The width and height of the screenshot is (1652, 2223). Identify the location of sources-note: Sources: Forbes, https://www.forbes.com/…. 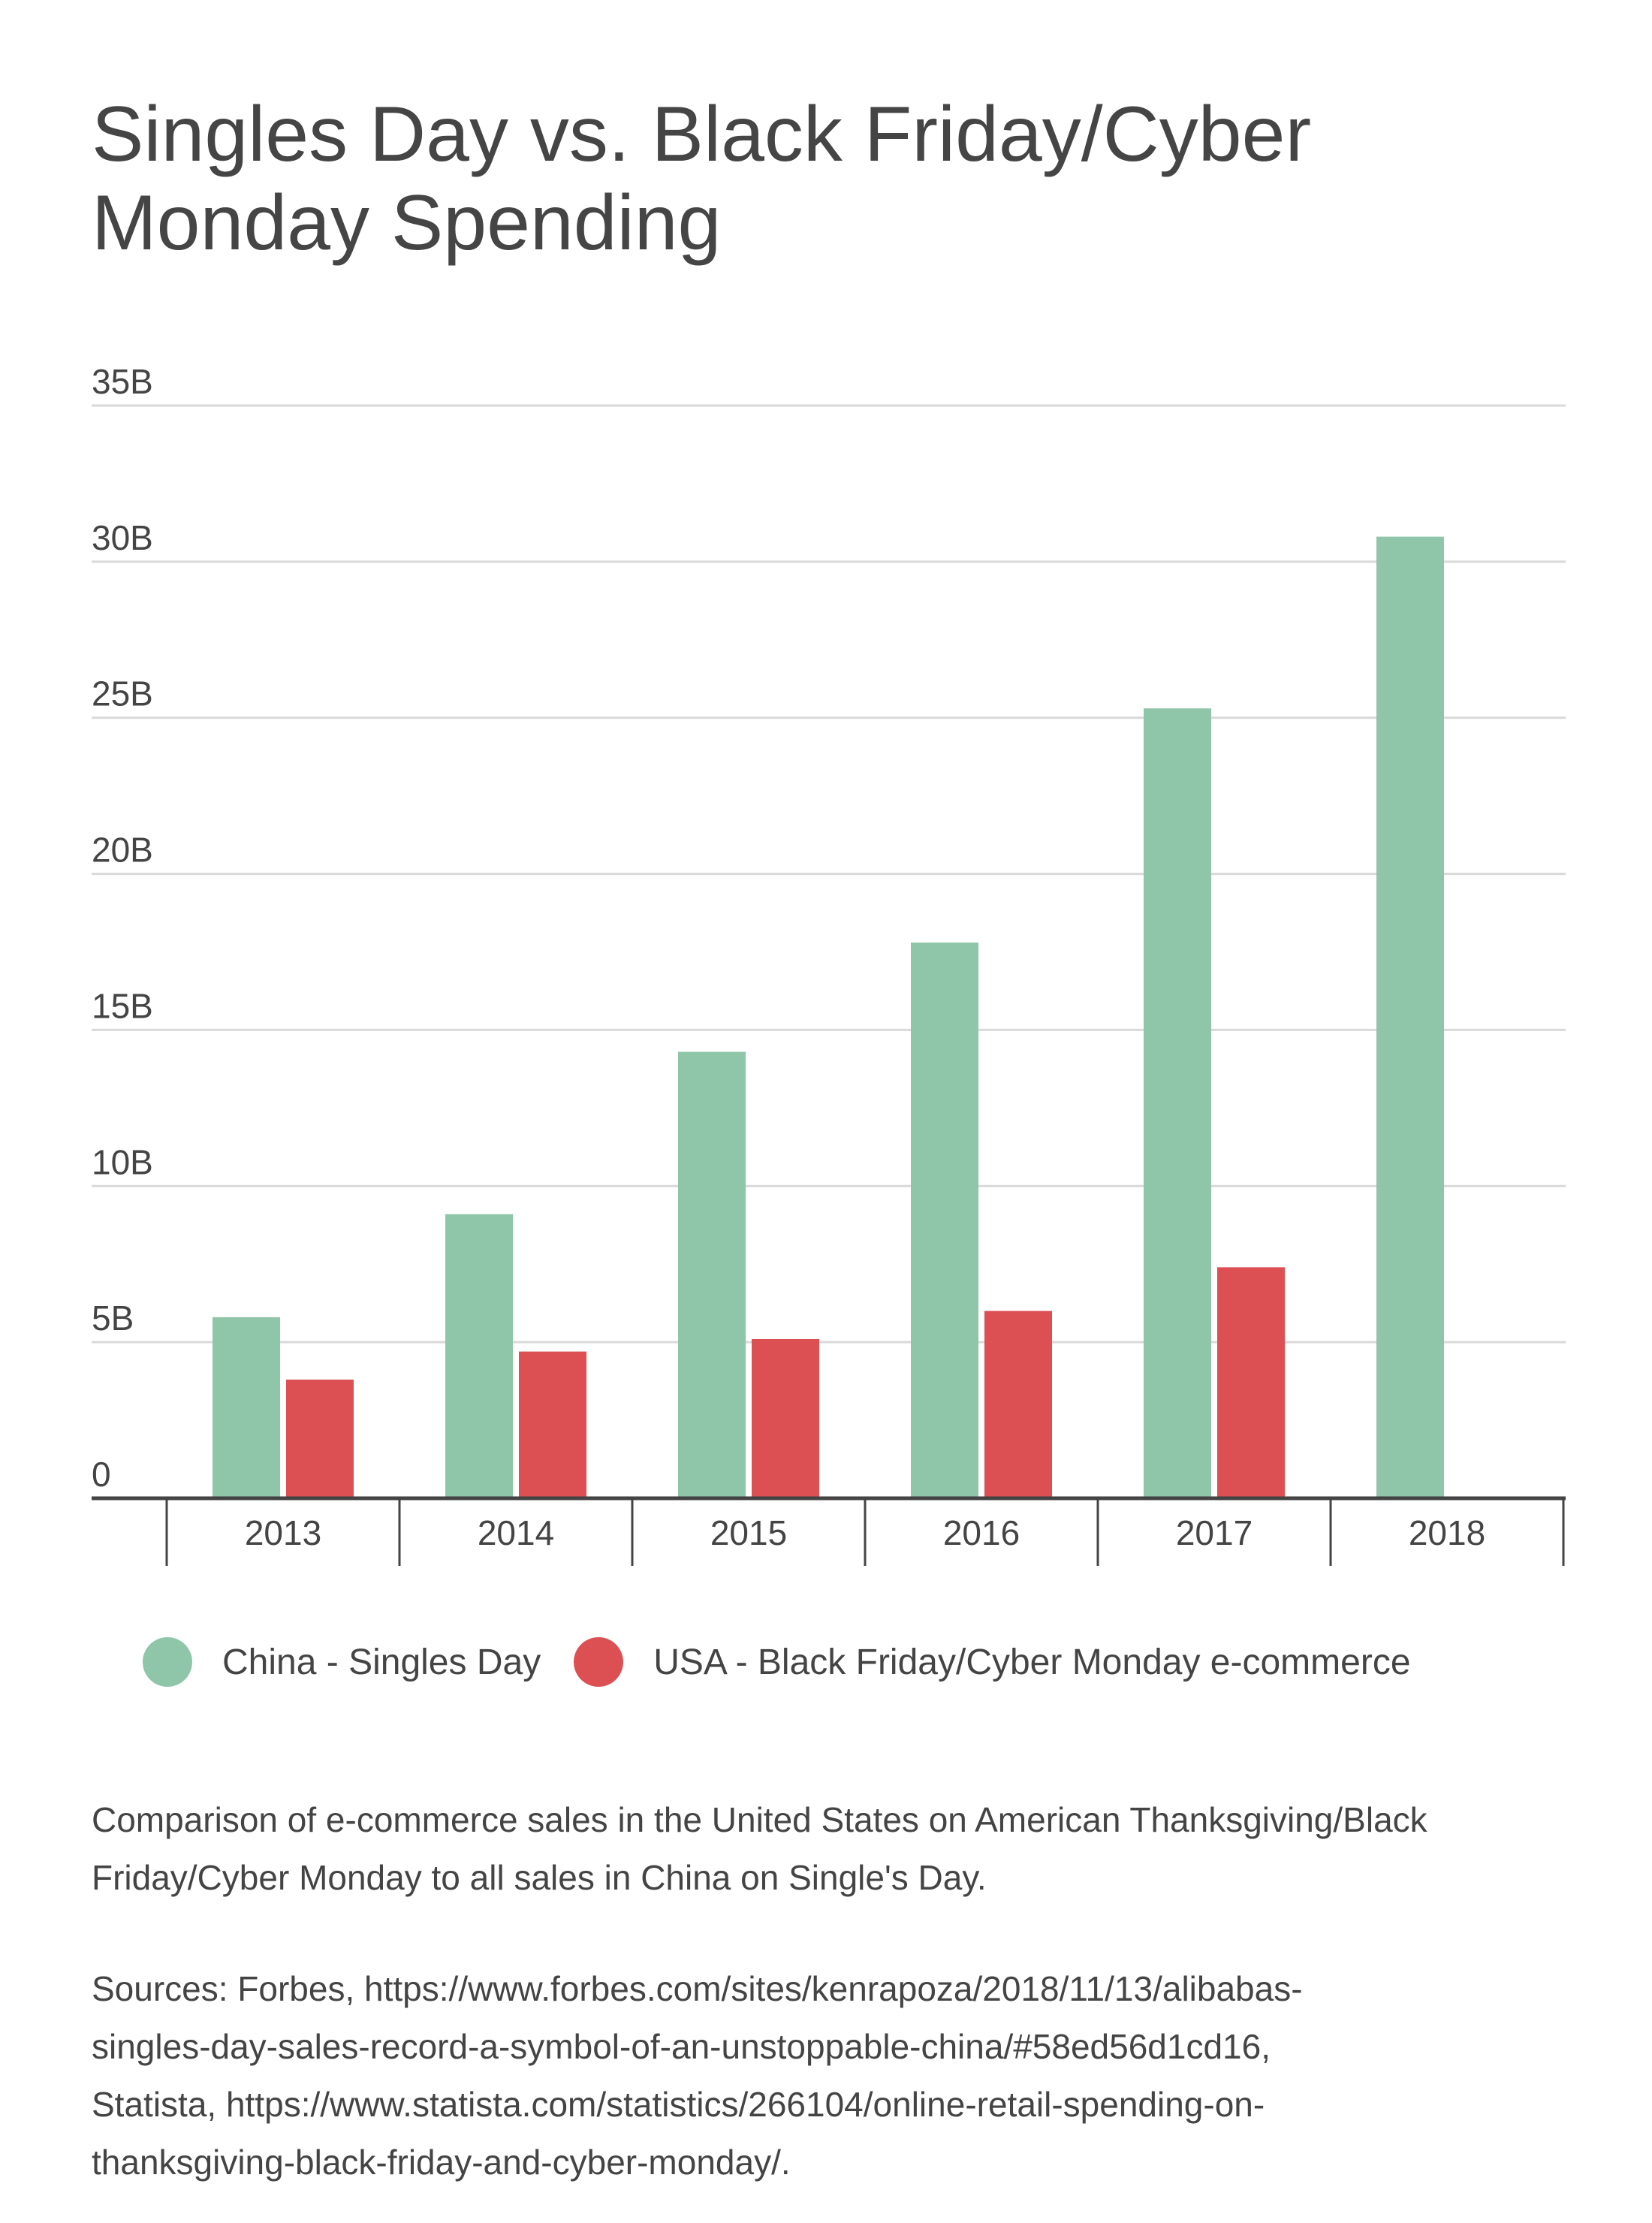
(827, 2075).